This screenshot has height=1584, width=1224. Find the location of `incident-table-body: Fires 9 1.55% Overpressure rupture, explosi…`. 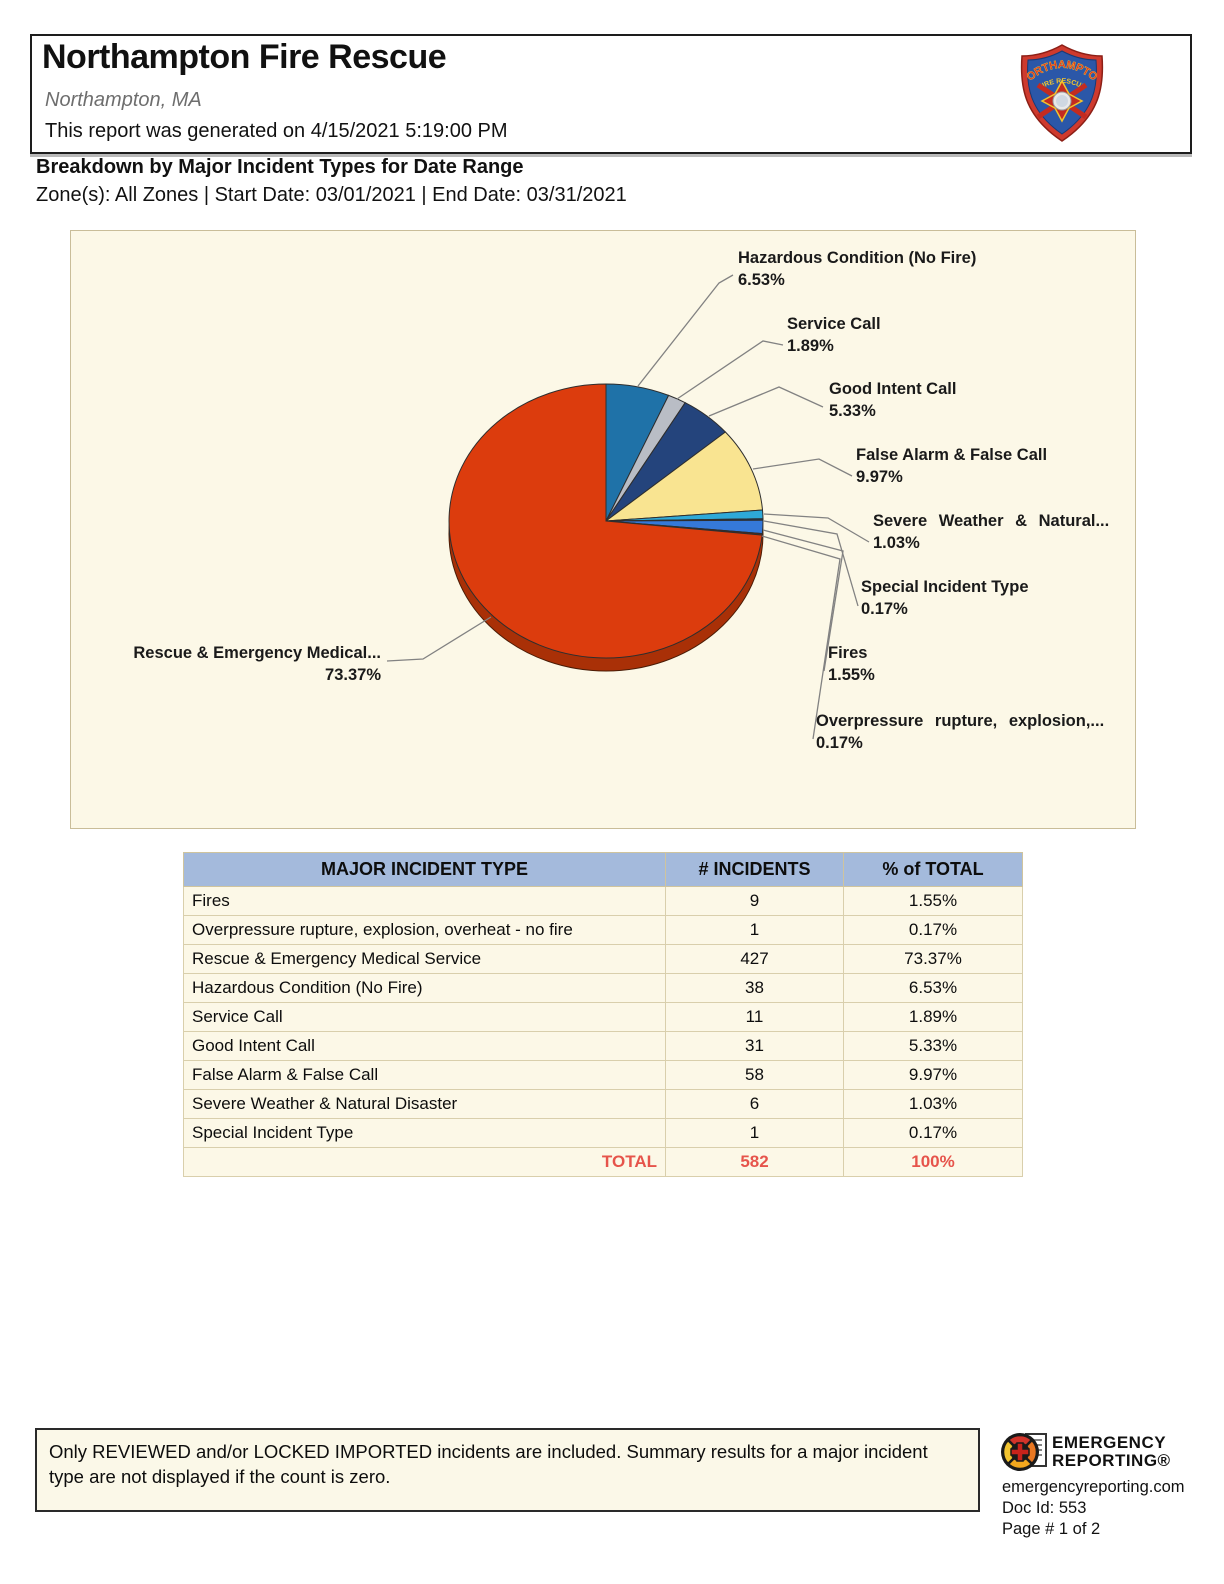

incident-table-body: Fires 9 1.55% Overpressure rupture, explosi… is located at coordinates (603, 1017).